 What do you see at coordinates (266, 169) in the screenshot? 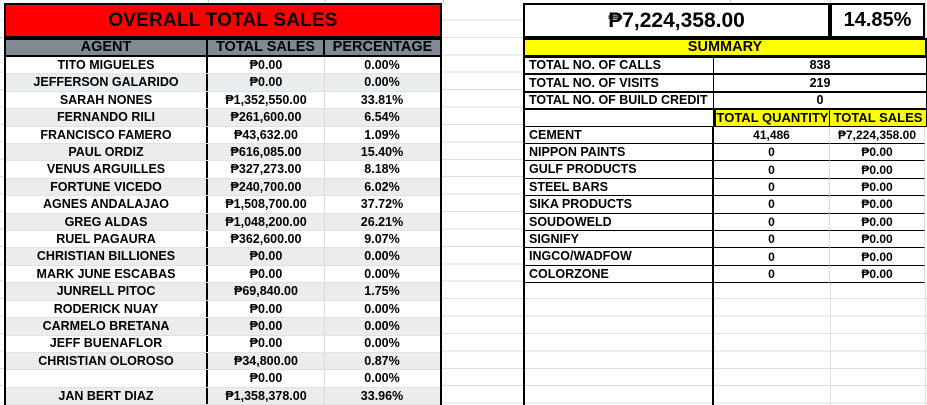
I see `agent-total-sales-cell: ₱327,273.00` at bounding box center [266, 169].